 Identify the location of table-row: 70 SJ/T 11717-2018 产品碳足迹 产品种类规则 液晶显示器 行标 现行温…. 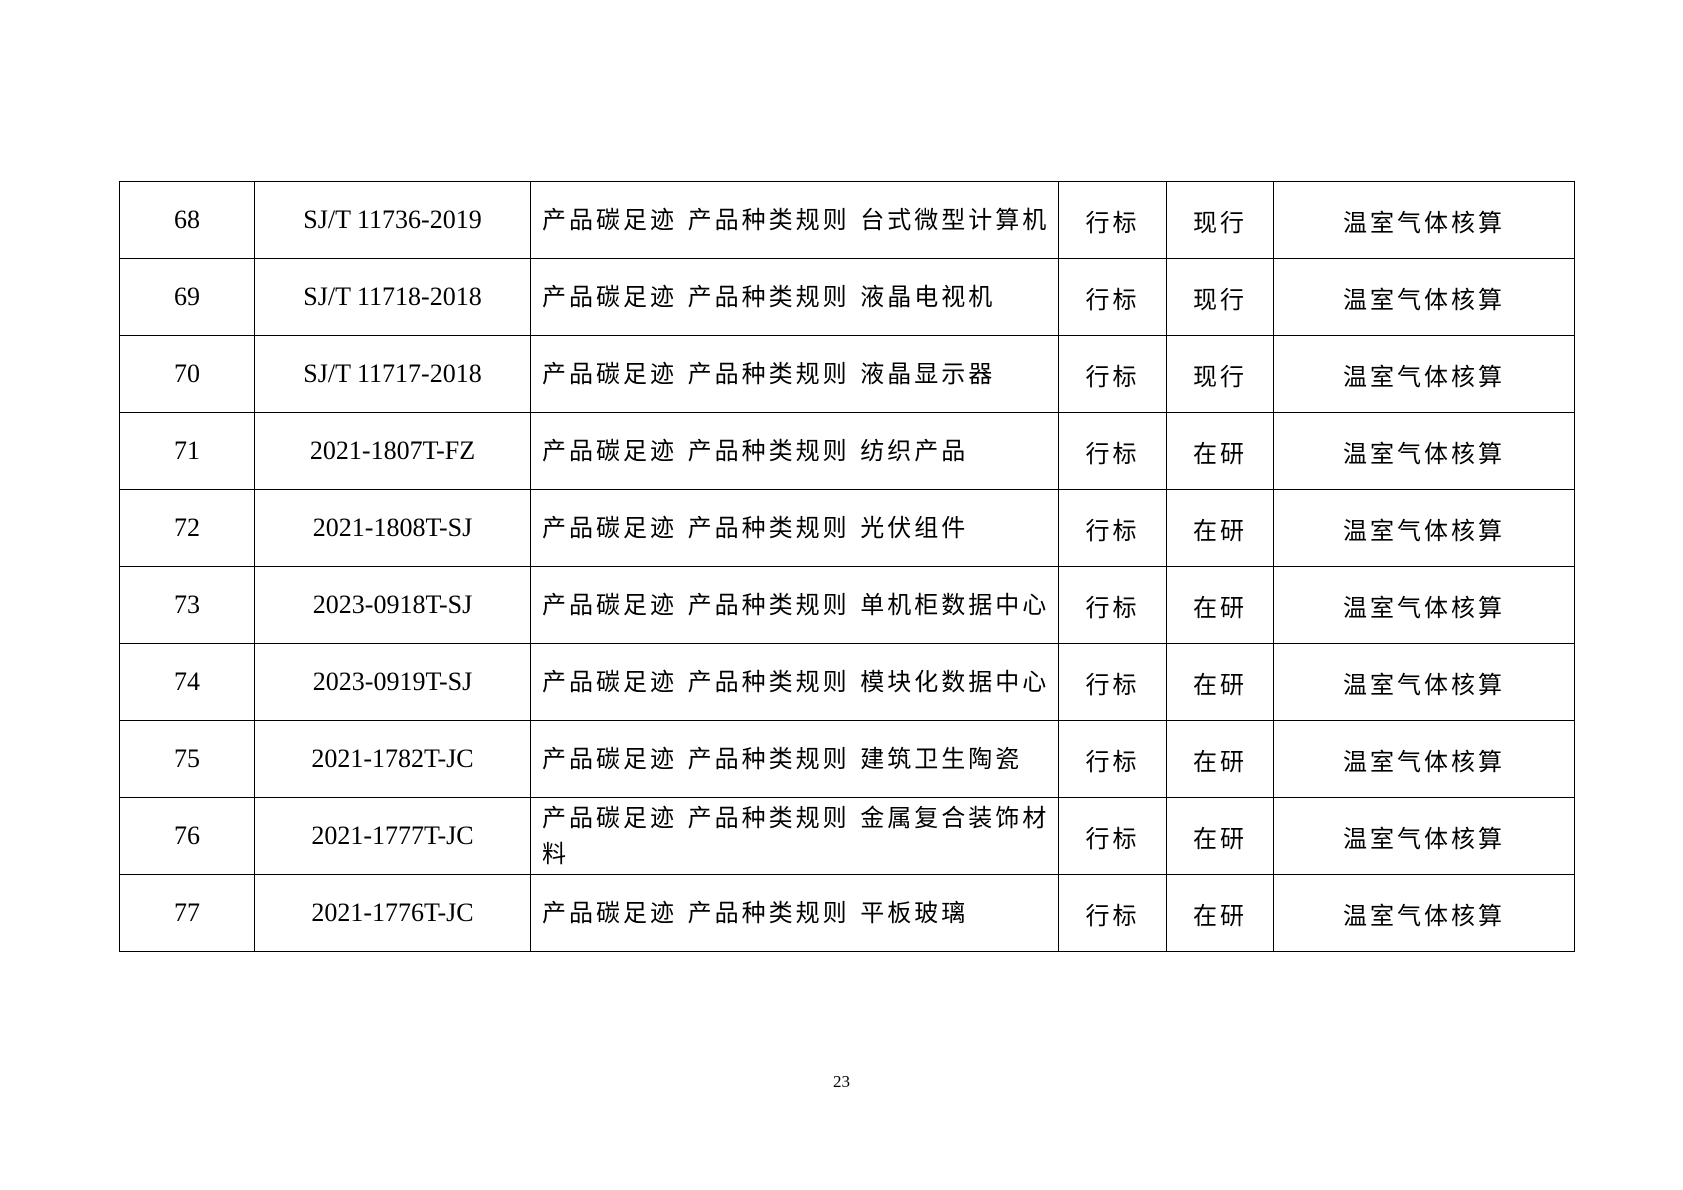
(847, 374).